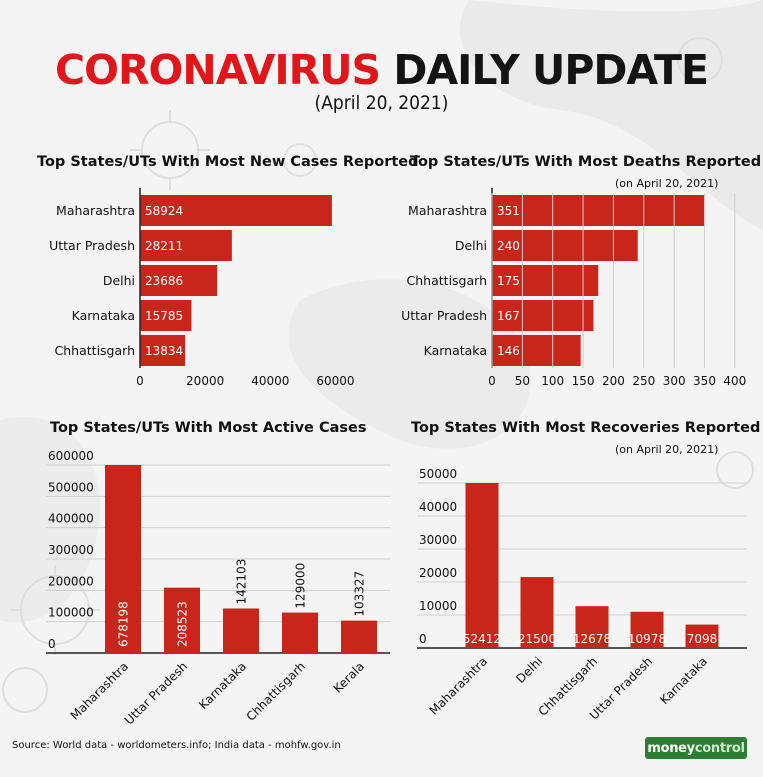  What do you see at coordinates (667, 449) in the screenshot?
I see `chart-recoveries-subtitle: (on April 20, 2021)` at bounding box center [667, 449].